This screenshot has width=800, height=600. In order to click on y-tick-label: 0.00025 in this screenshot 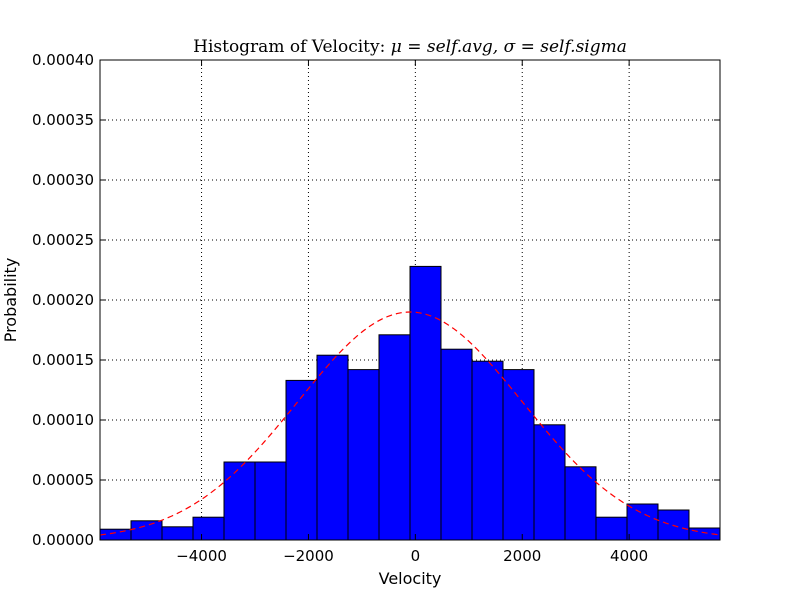, I will do `click(63, 240)`.